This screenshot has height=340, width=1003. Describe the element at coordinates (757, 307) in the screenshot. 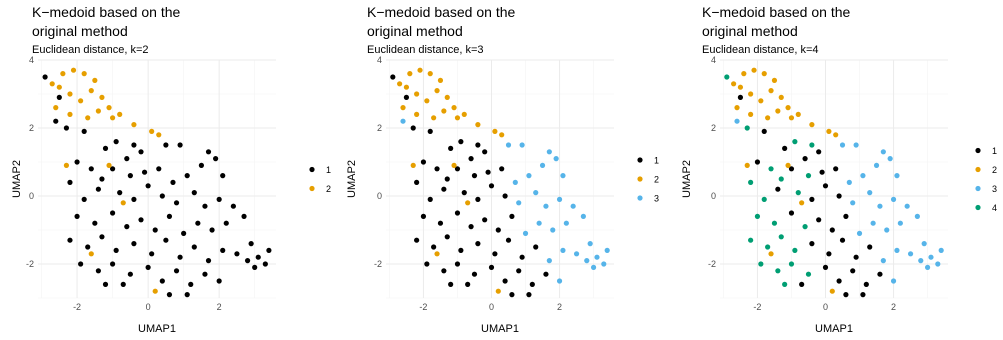

I see `x-tick-label: -2` at that location.